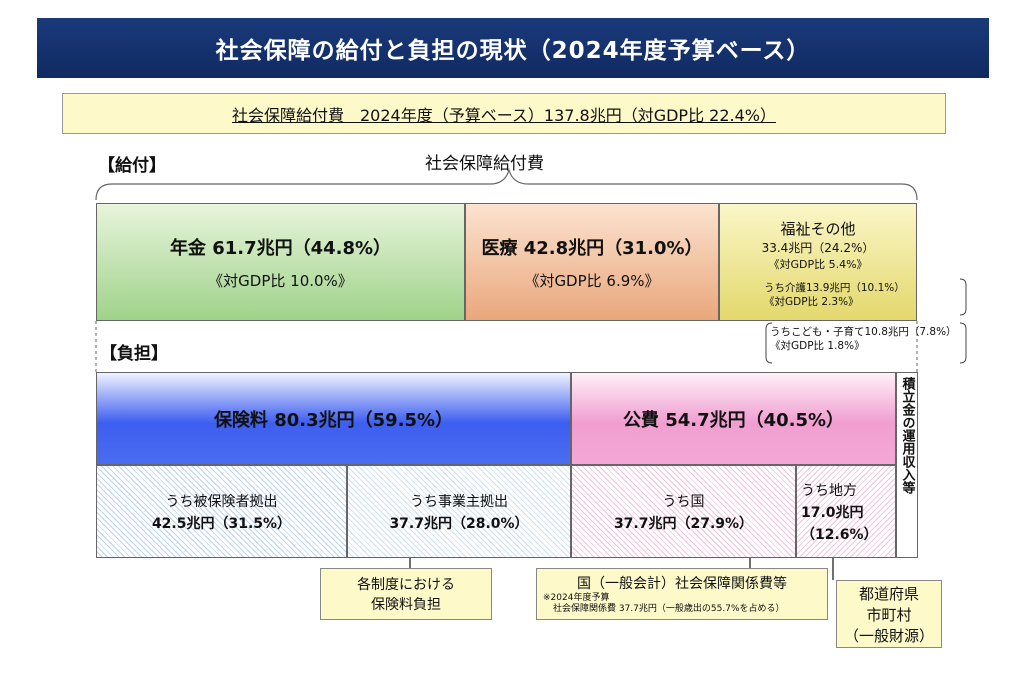  Describe the element at coordinates (818, 248) in the screenshot. I see `welfare-value: 33.4兆円（24.2%）` at that location.